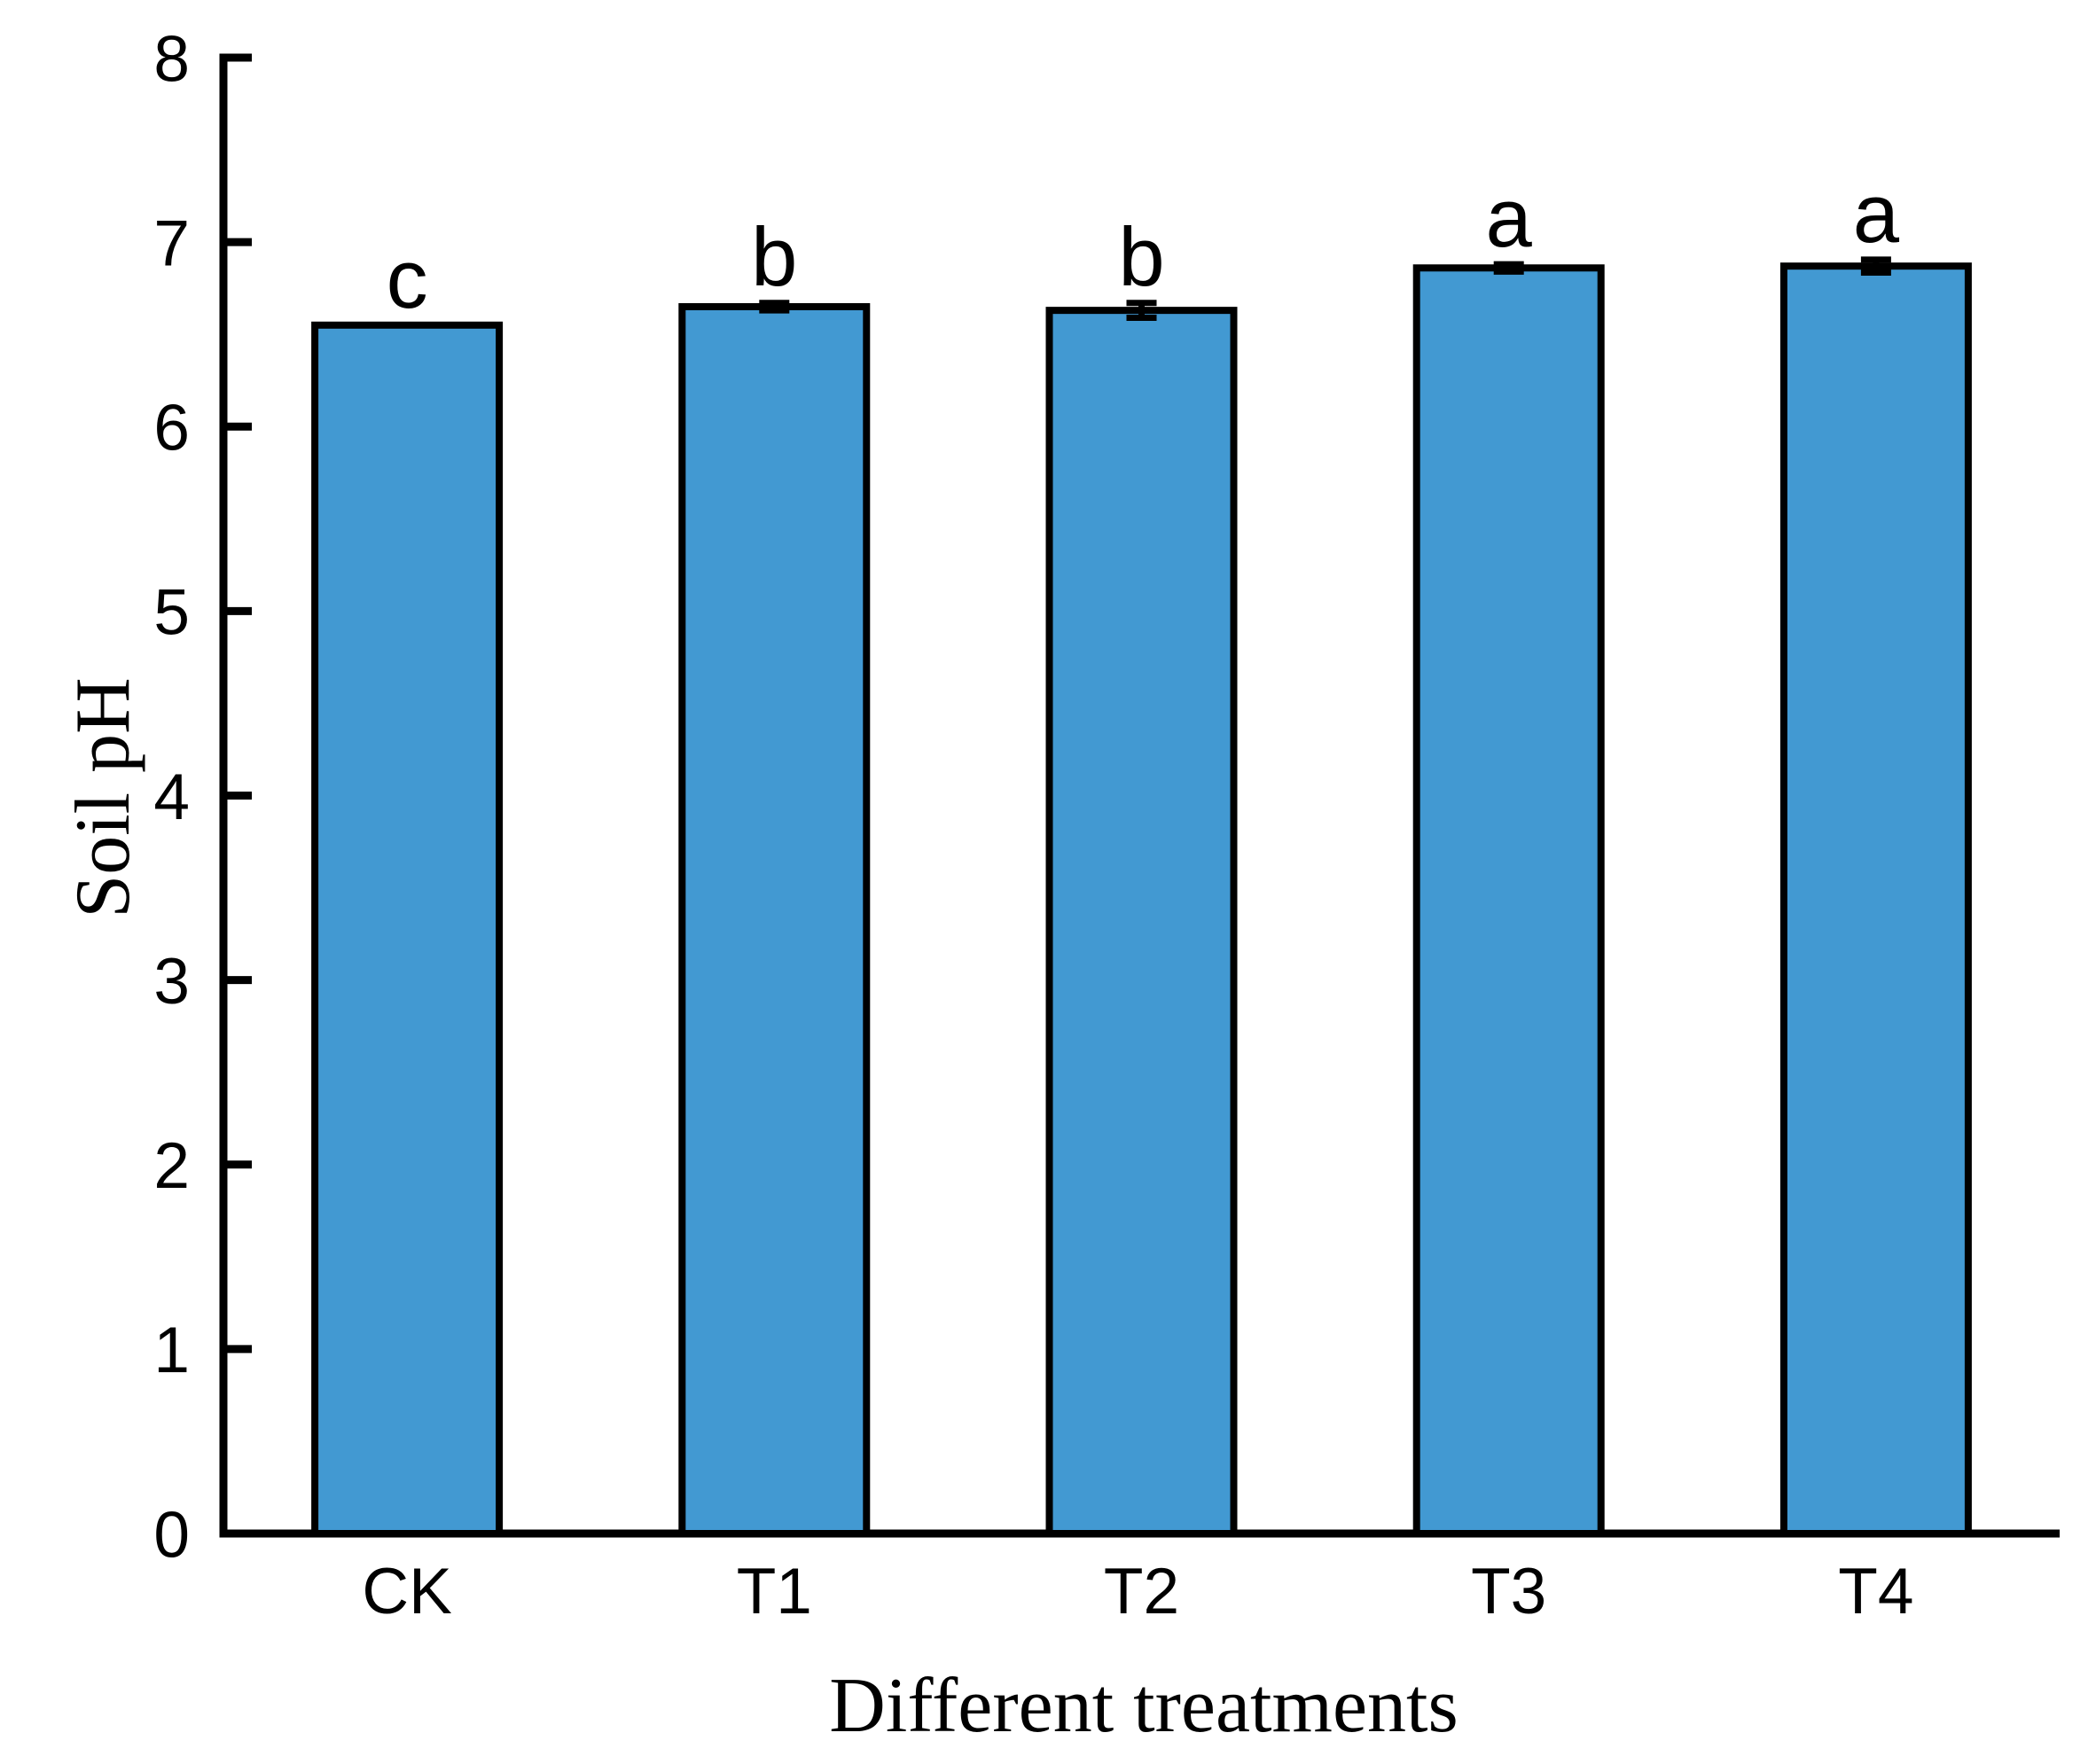 This screenshot has height=1764, width=2096. Describe the element at coordinates (172, 1166) in the screenshot. I see `y-tick-label-2: 2` at that location.